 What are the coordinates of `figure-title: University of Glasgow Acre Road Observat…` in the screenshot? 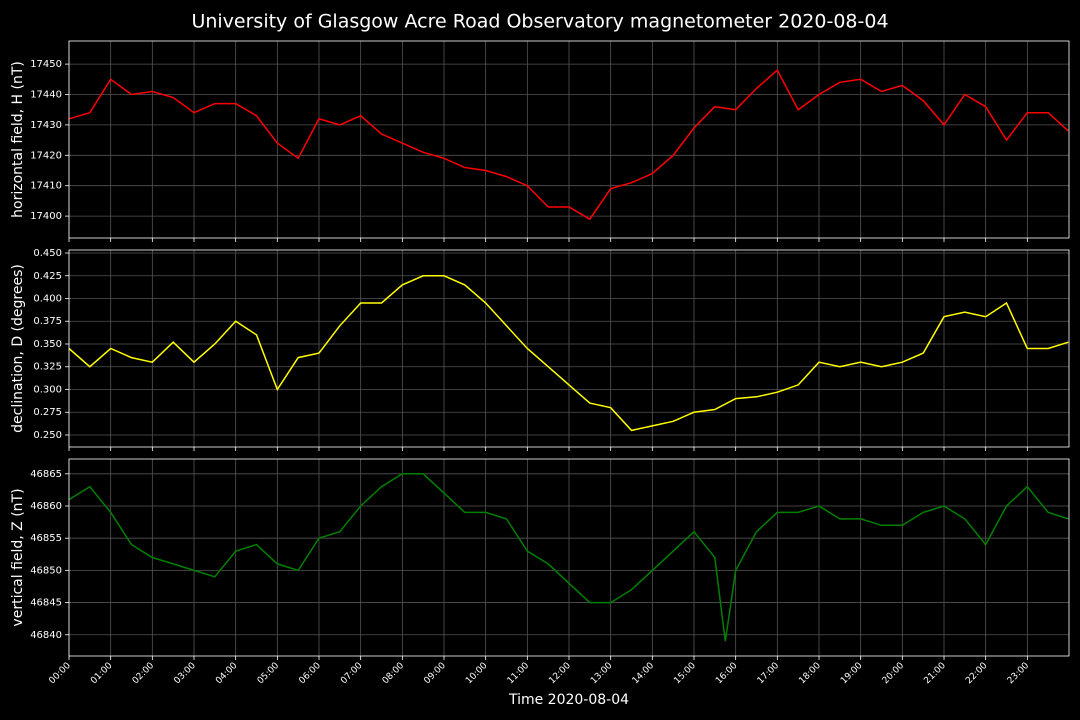 It's located at (539, 22).